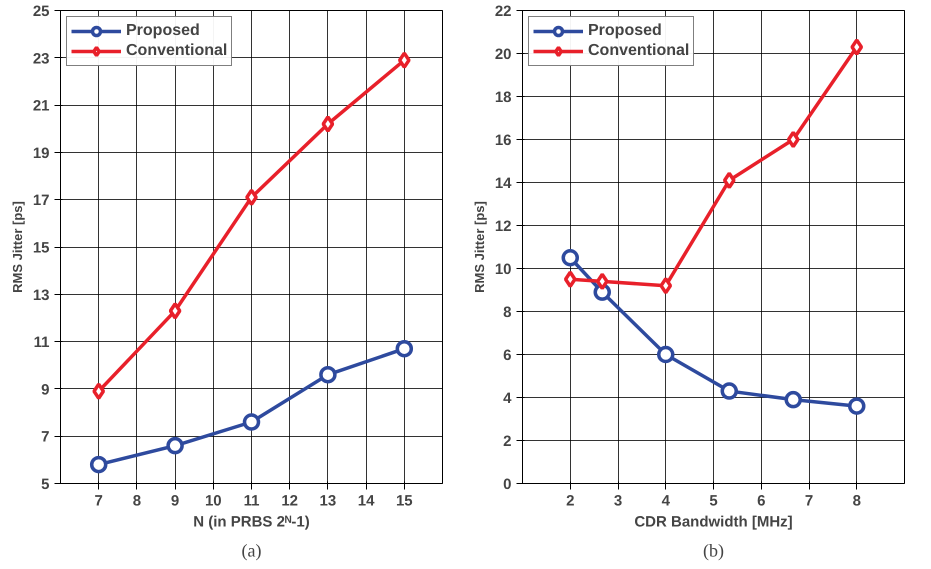 This screenshot has height=569, width=931. What do you see at coordinates (503, 11) in the screenshot?
I see `y-tick-label: 22` at bounding box center [503, 11].